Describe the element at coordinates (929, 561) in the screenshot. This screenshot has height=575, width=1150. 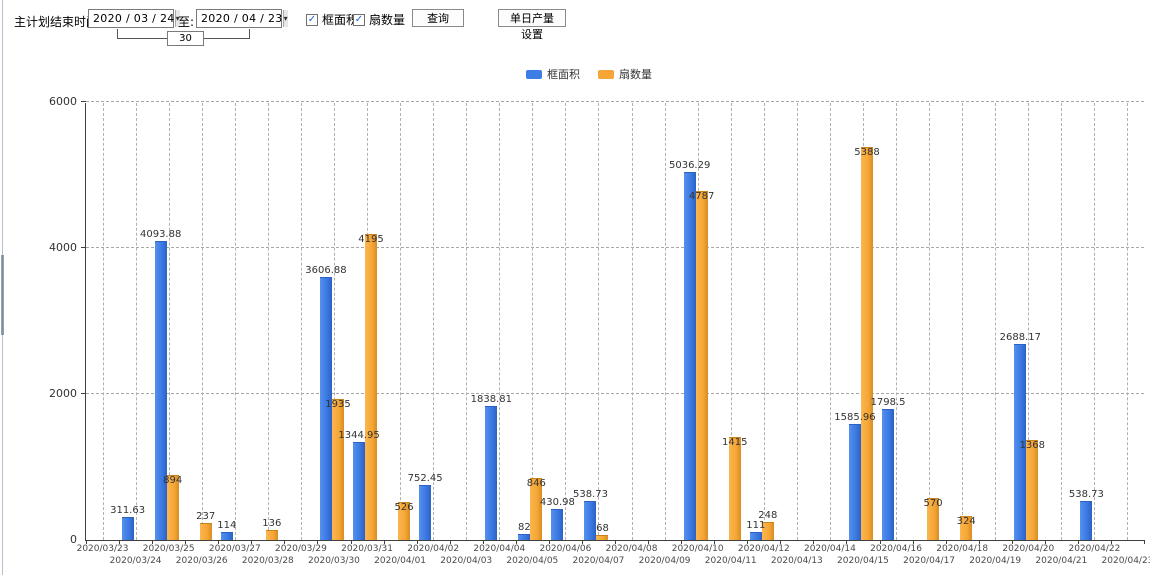
I see `x-axis-label: 2020/04/17` at that location.